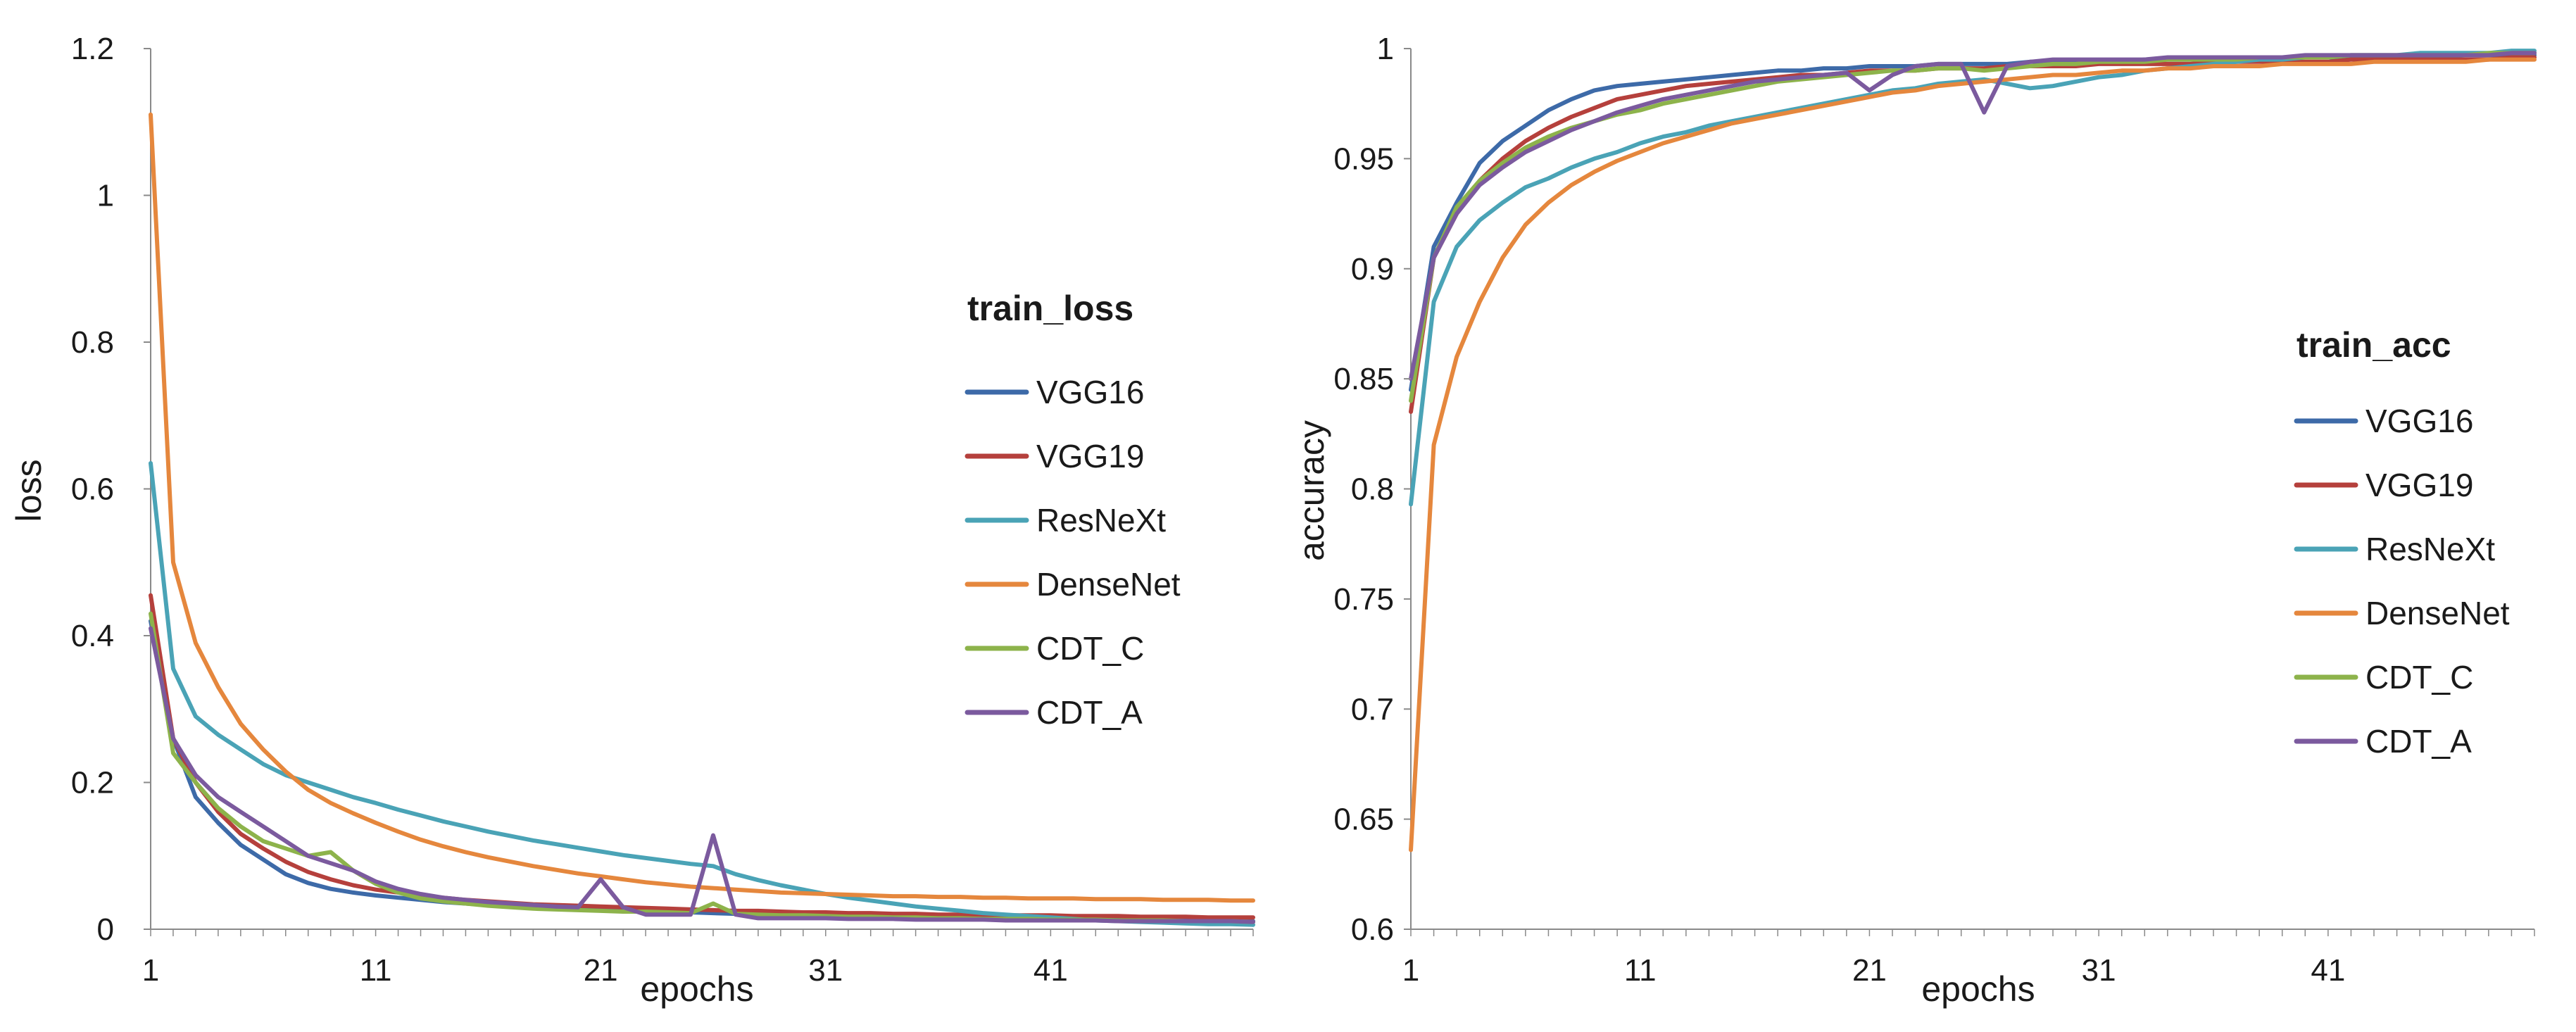 The width and height of the screenshot is (2576, 1032). Describe the element at coordinates (1312, 491) in the screenshot. I see `accuracy-y-axis-title: accuracy` at that location.